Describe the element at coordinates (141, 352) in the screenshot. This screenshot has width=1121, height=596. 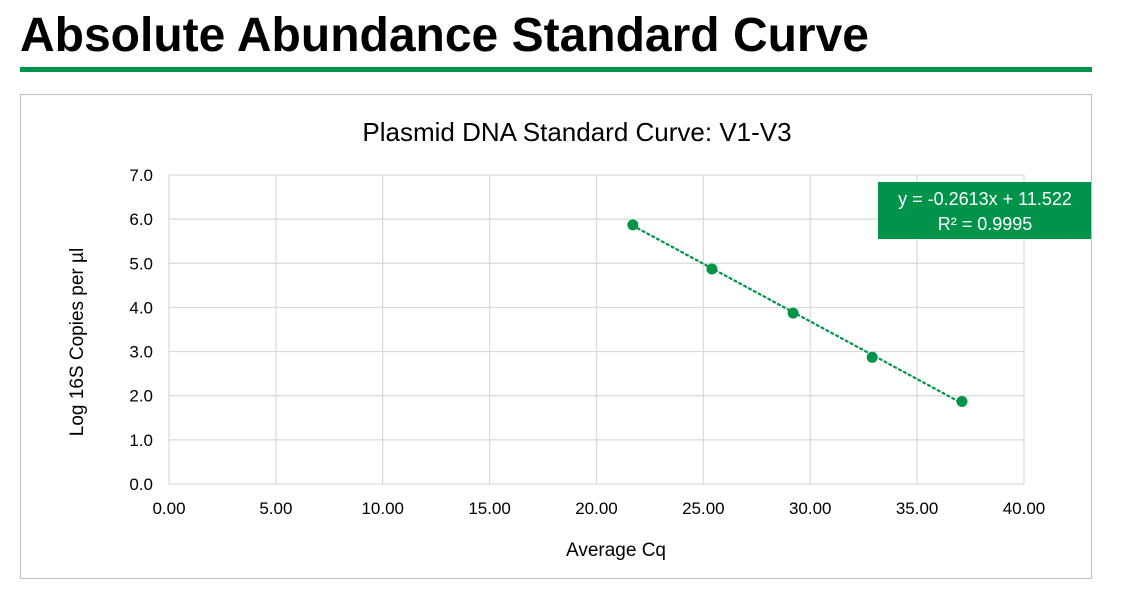
I see `y-tick-label: 3.0` at that location.